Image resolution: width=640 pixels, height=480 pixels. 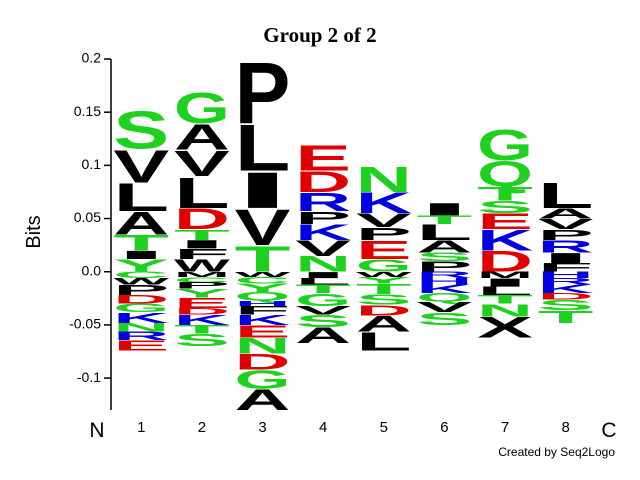 I want to click on x-tick-label: 2, so click(x=202, y=427).